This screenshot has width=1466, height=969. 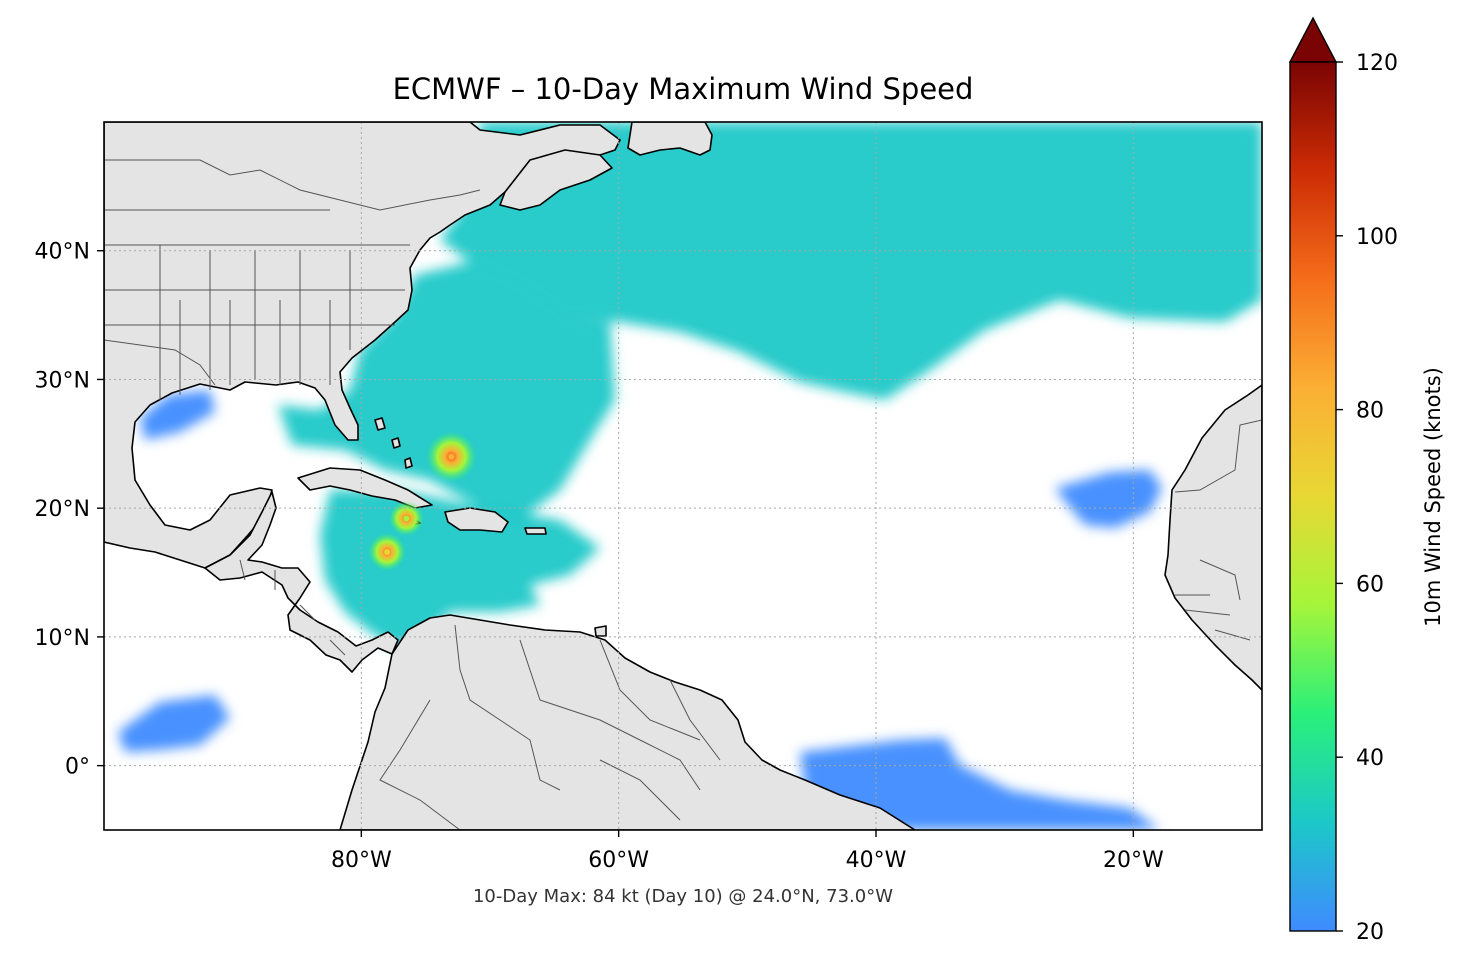 I want to click on us-state-lines, so click(x=257, y=304).